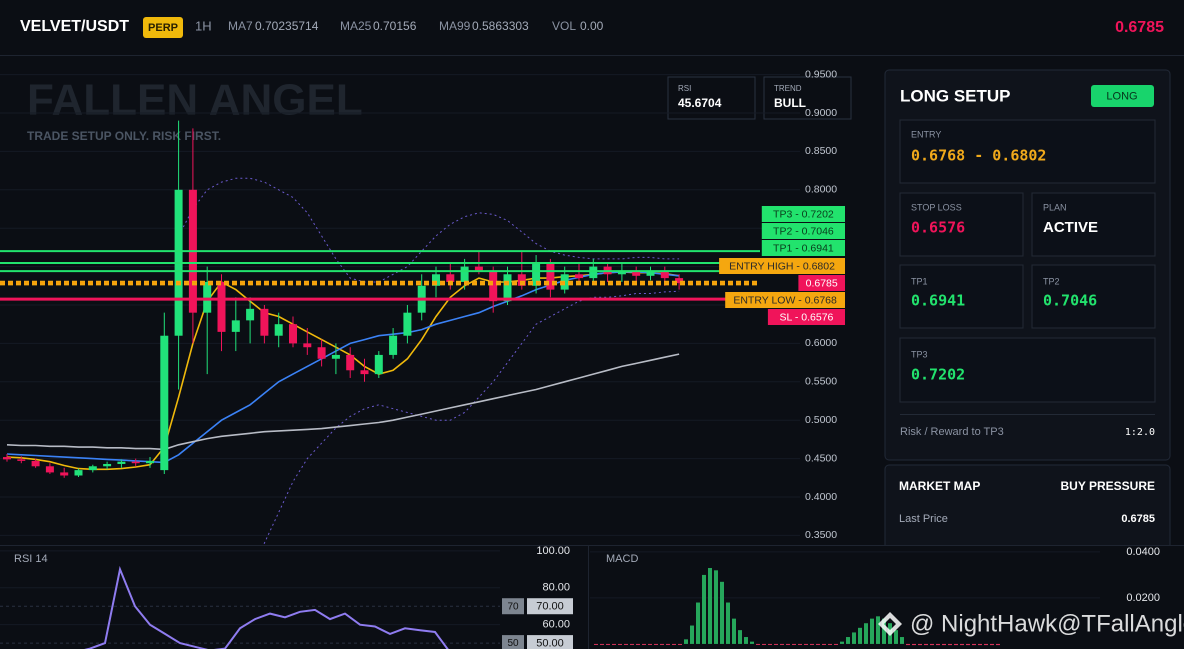 Image resolution: width=1184 pixels, height=649 pixels. I want to click on band, so click(471, 417).